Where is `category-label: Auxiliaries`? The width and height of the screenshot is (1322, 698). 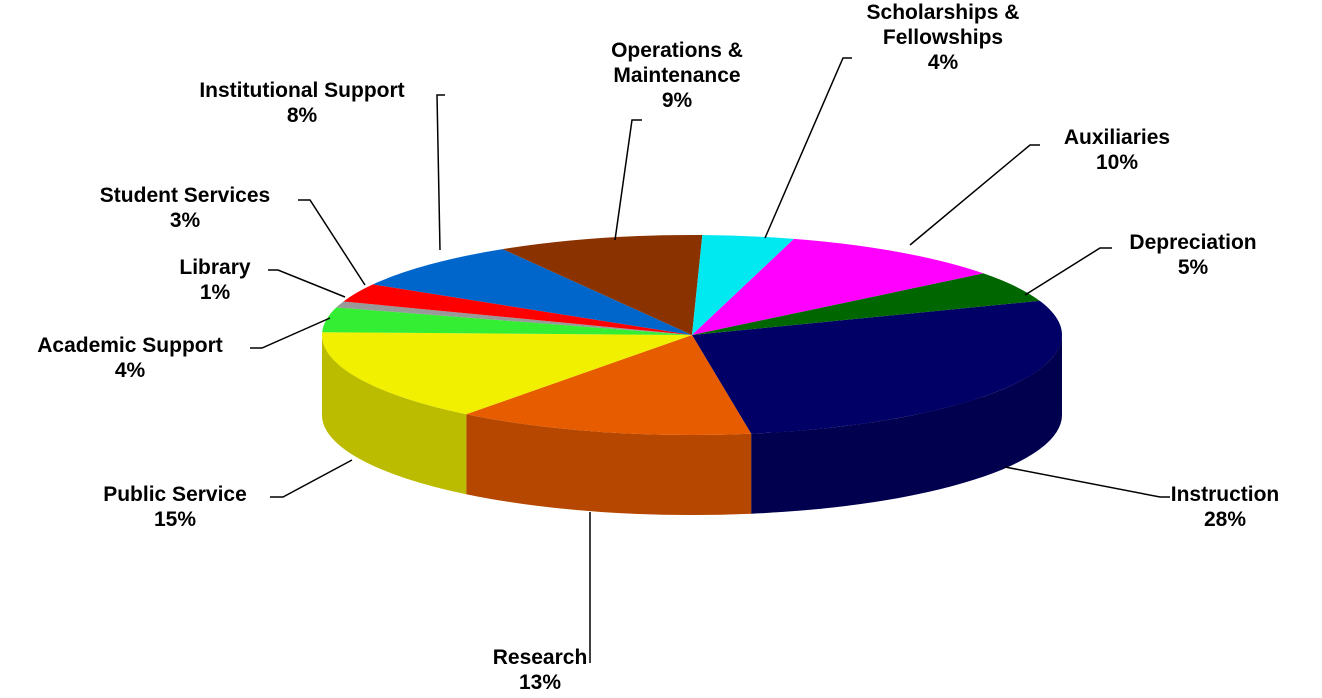
category-label: Auxiliaries is located at coordinates (1117, 137).